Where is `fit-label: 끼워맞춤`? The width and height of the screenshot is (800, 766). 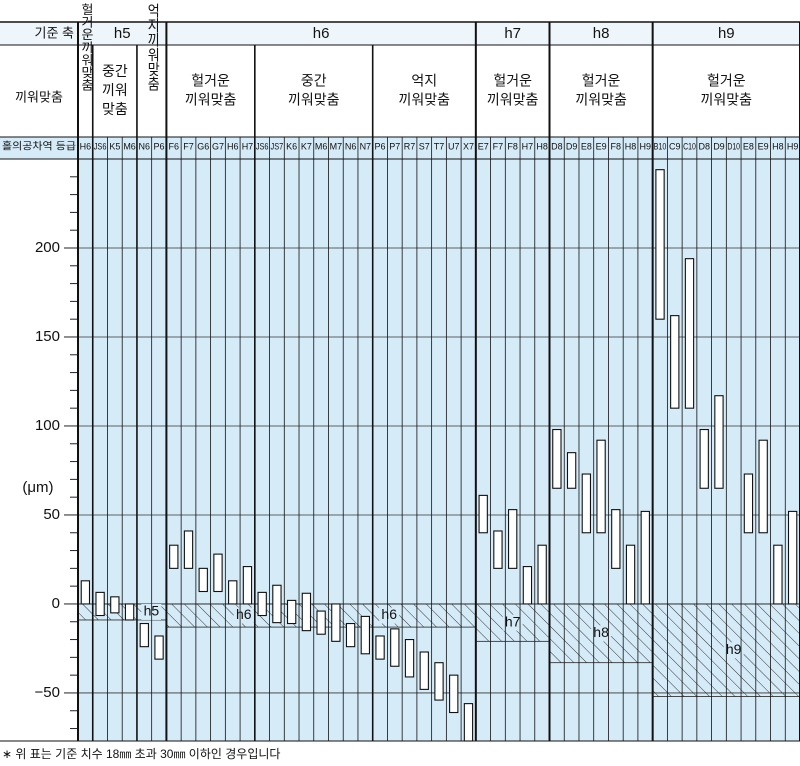 fit-label: 끼워맞춤 is located at coordinates (39, 96).